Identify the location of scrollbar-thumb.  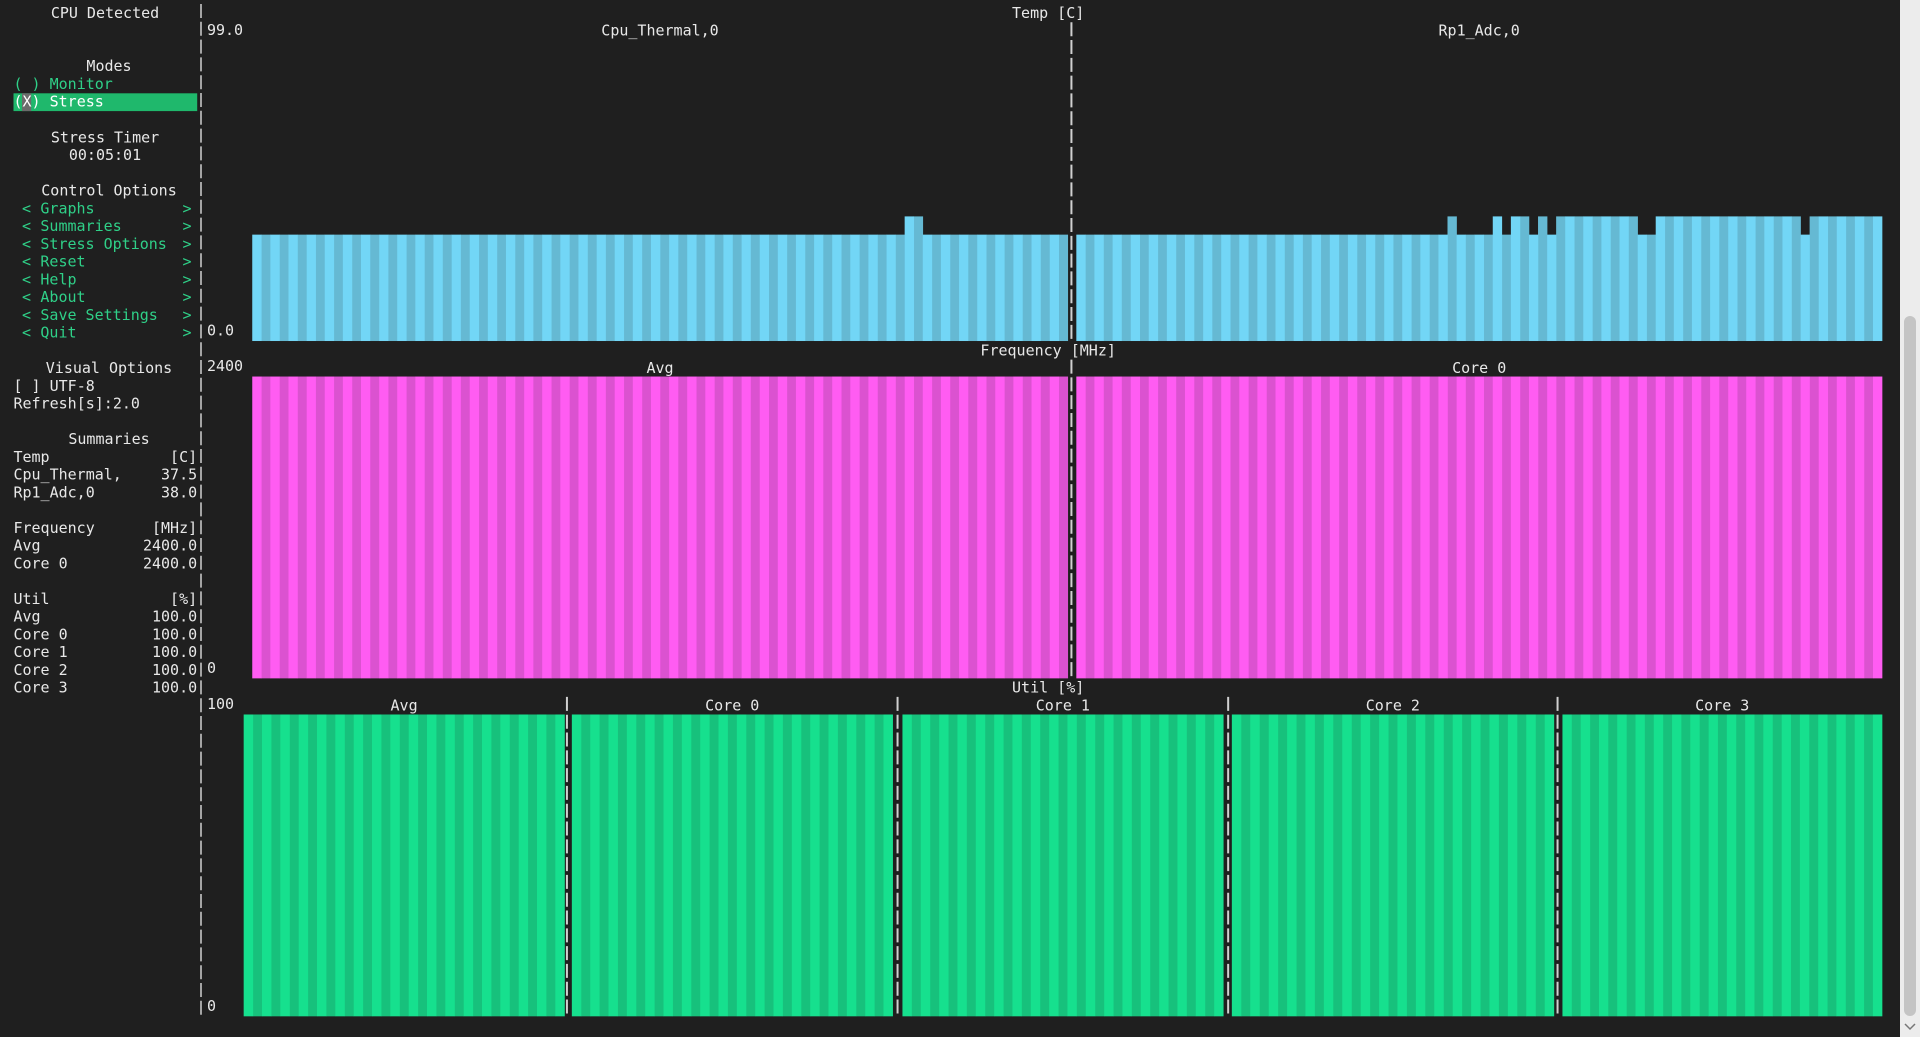
(1910, 666).